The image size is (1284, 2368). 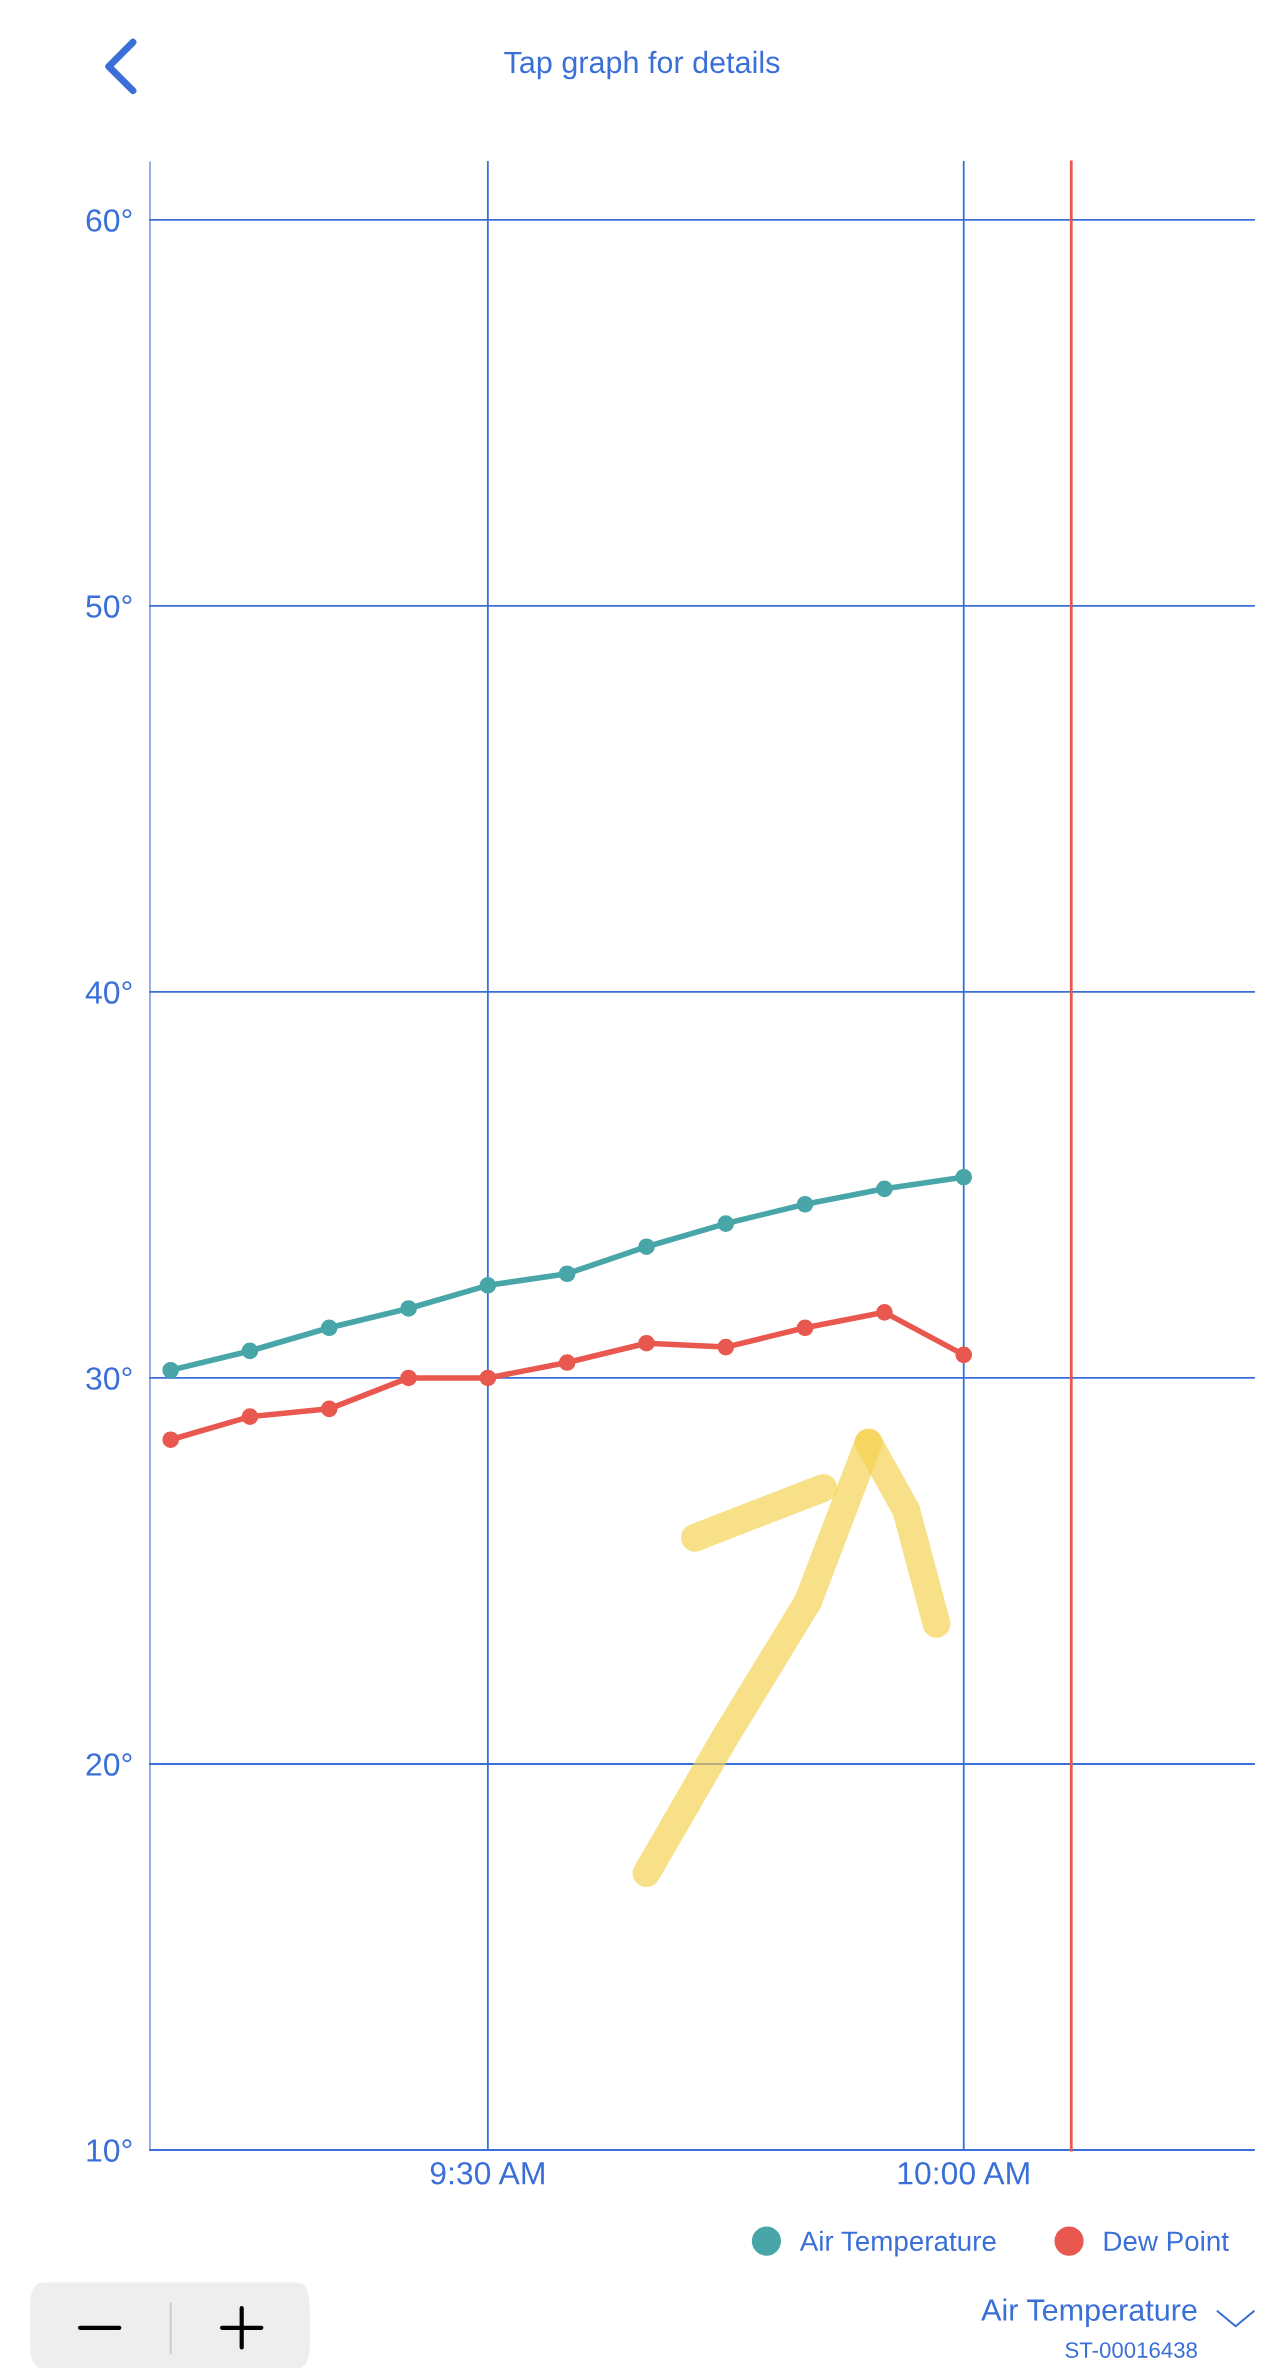 I want to click on legend-label: Air Temperature, so click(x=897, y=2243).